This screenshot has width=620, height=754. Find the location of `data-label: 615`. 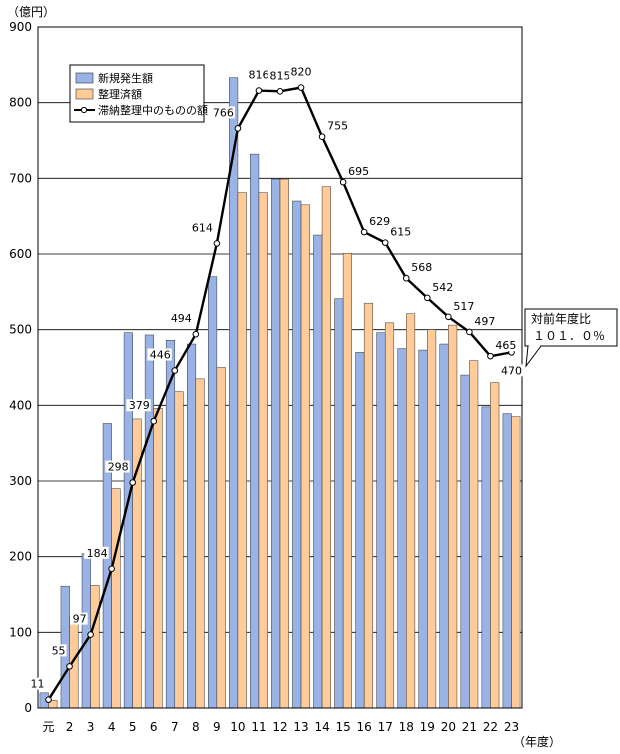

data-label: 615 is located at coordinates (400, 232).